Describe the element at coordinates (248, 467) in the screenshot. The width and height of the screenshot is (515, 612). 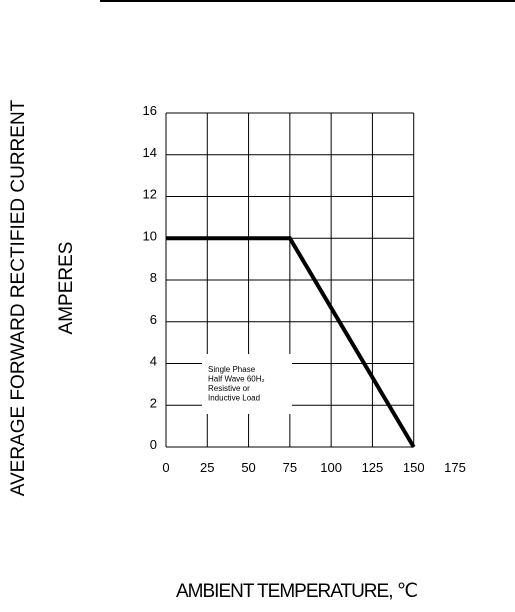
I see `x-tick-label-50: 50` at that location.